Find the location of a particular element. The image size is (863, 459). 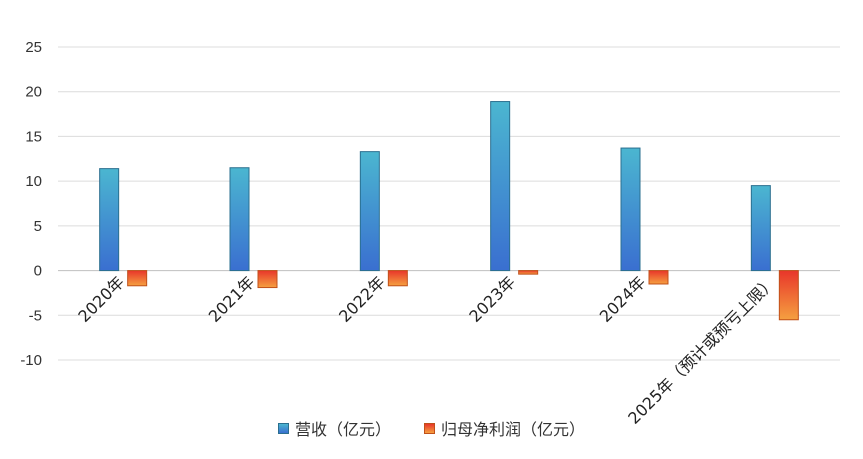

legend-swatch-revenue is located at coordinates (283, 428).